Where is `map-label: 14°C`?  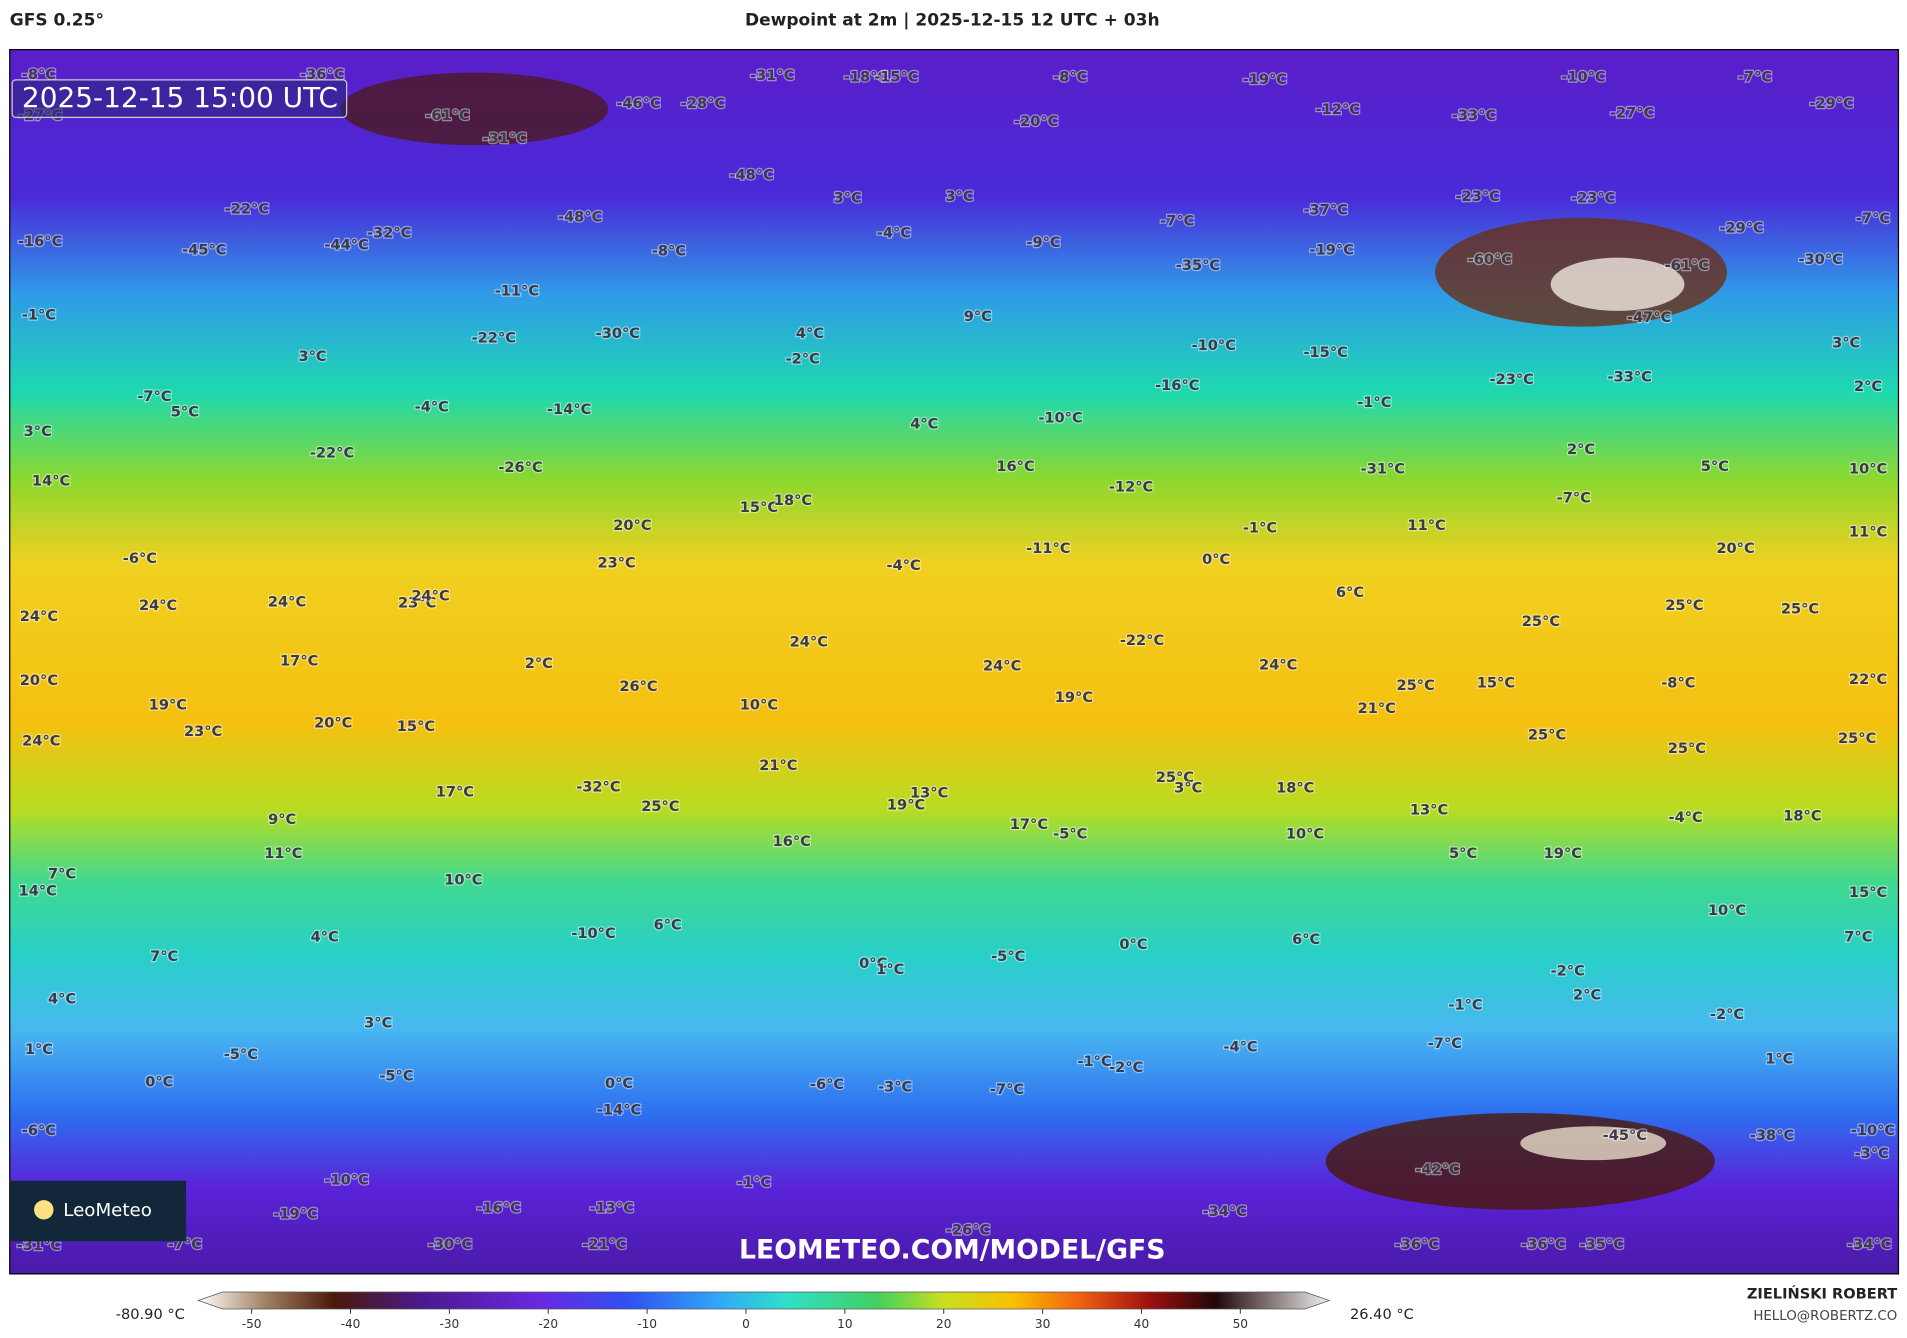
map-label: 14°C is located at coordinates (51, 481).